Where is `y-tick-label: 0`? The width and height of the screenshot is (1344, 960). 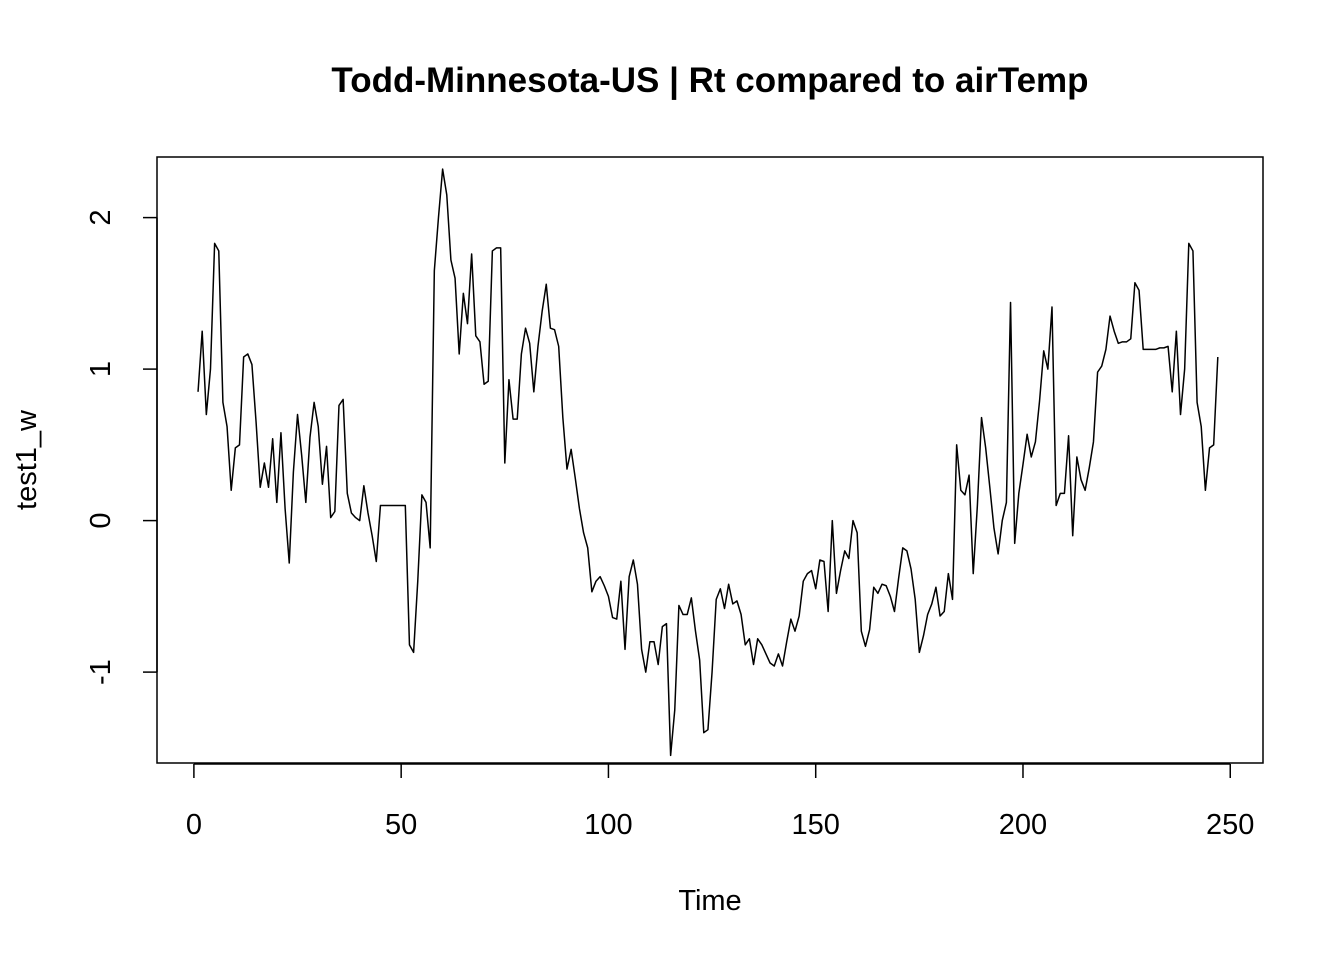
y-tick-label: 0 is located at coordinates (101, 521).